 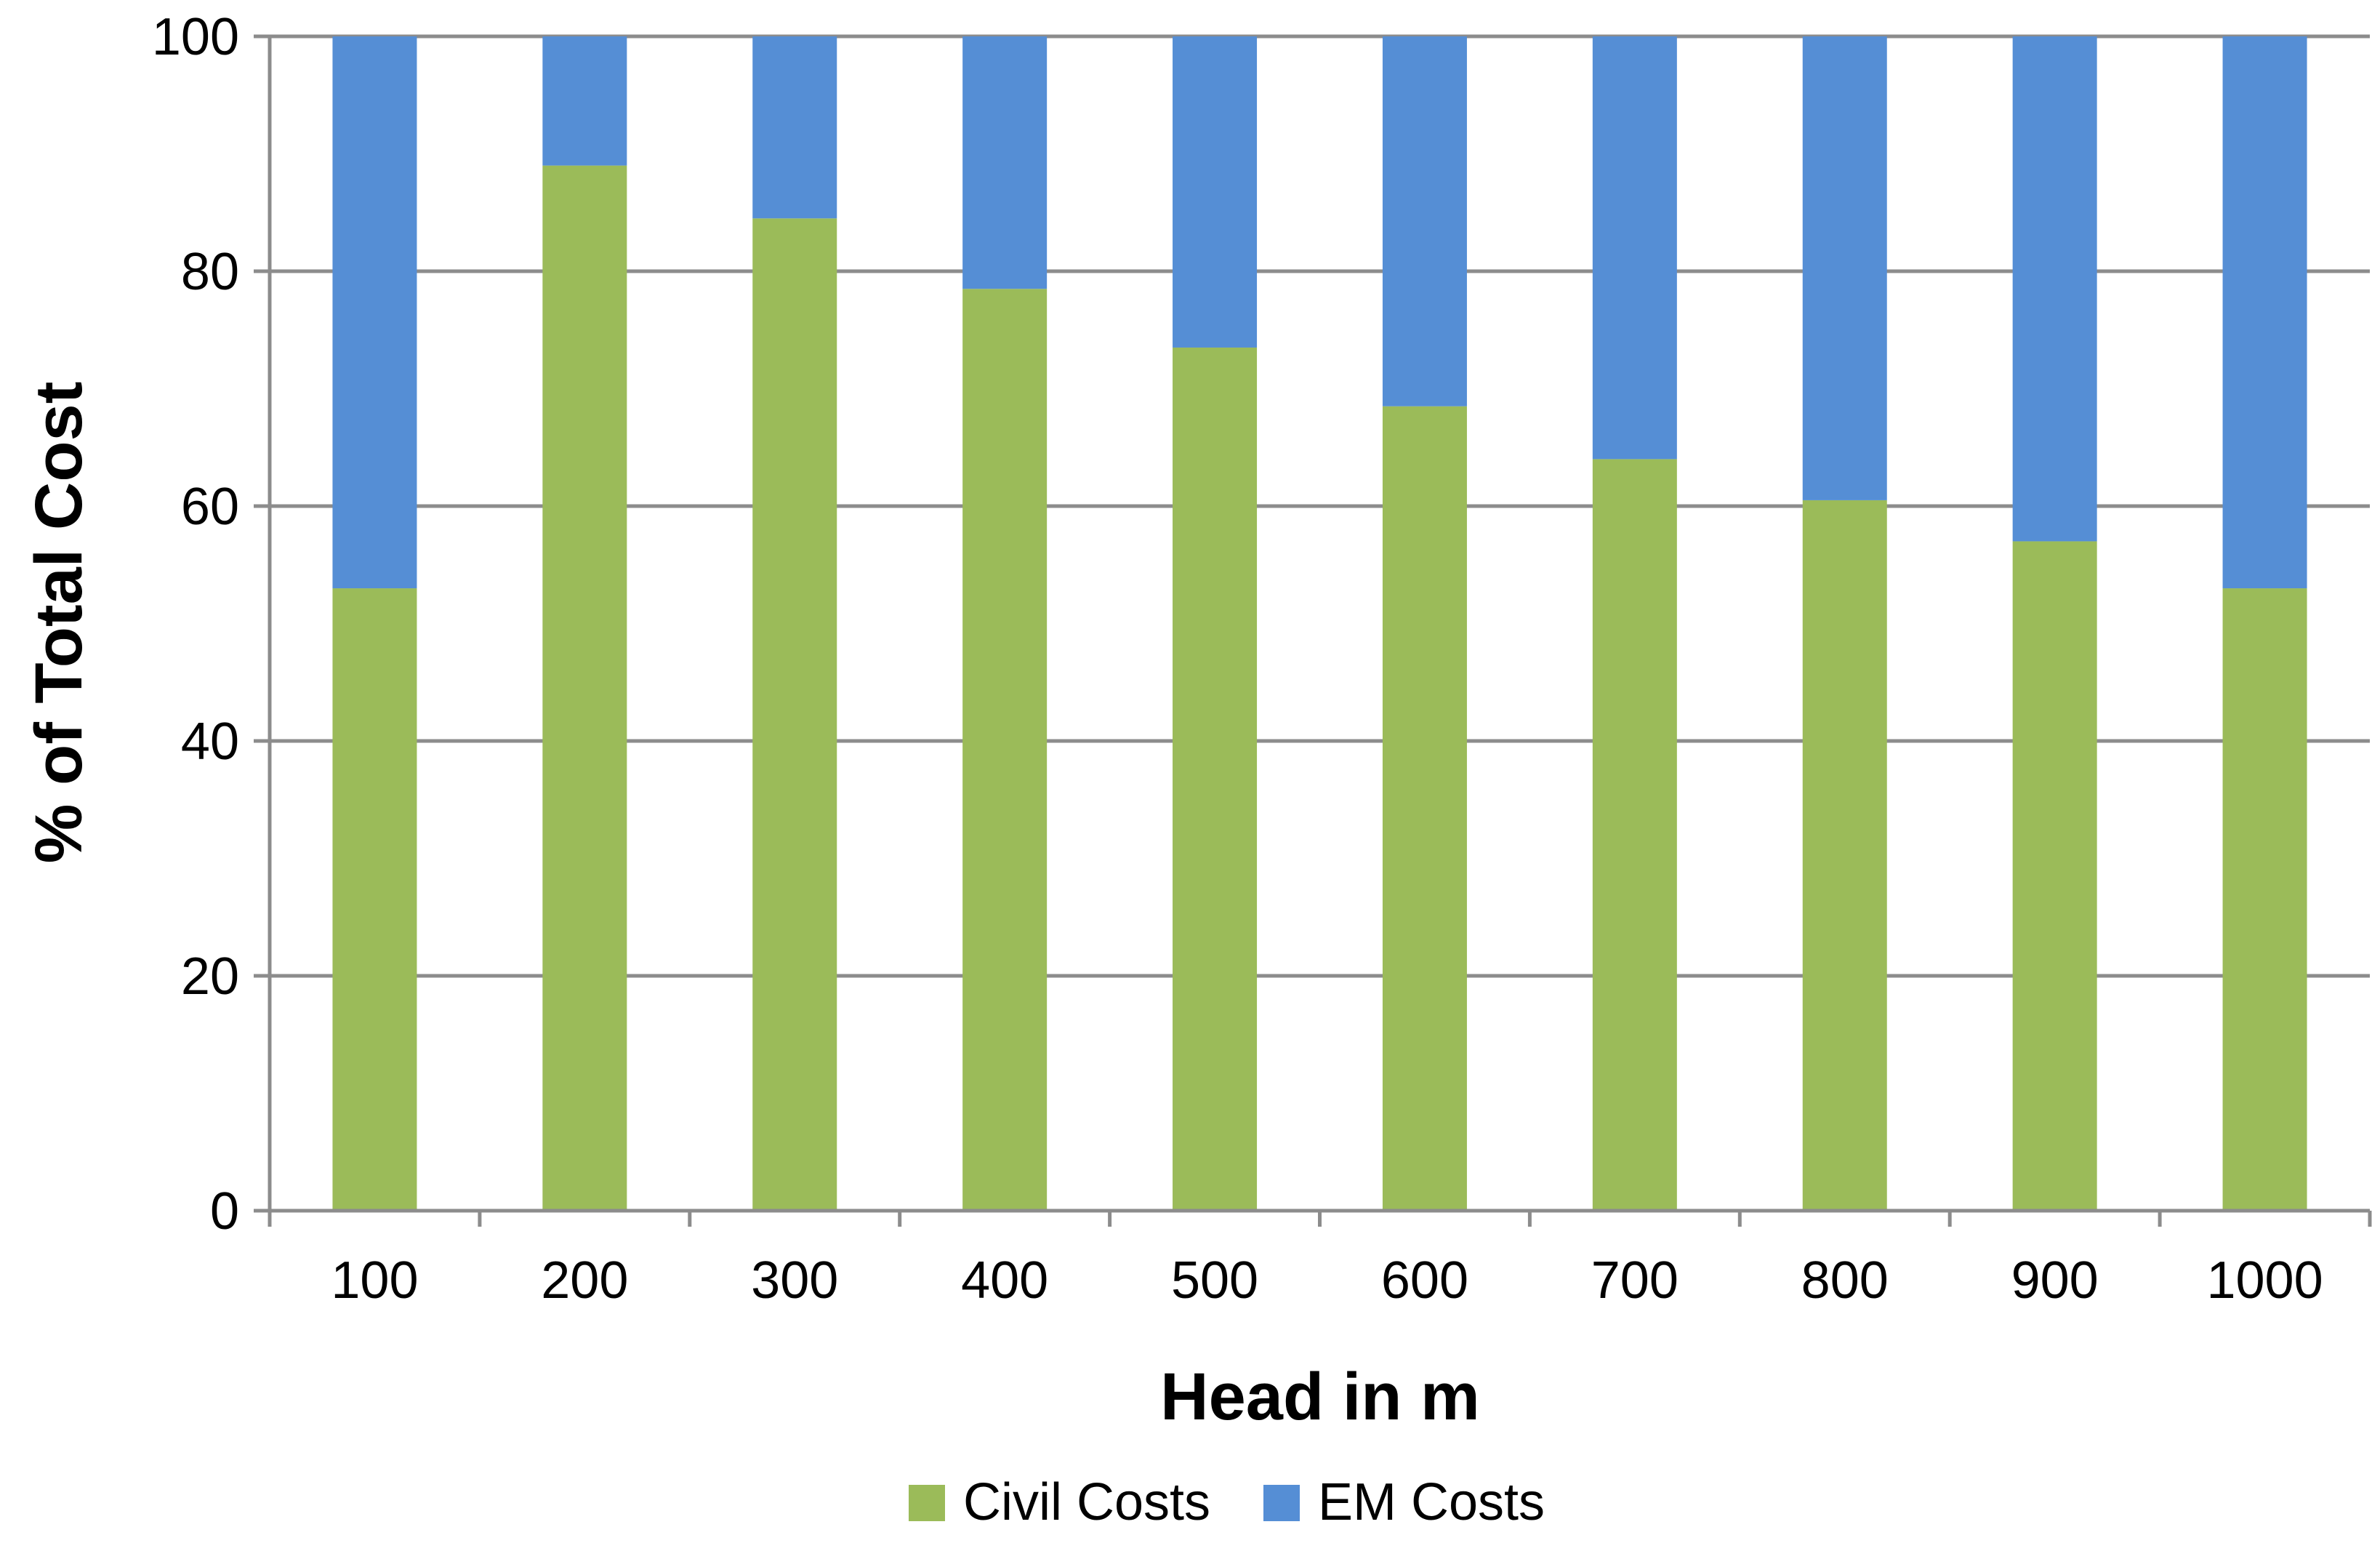 What do you see at coordinates (1424, 1280) in the screenshot?
I see `x-tick-label: 600` at bounding box center [1424, 1280].